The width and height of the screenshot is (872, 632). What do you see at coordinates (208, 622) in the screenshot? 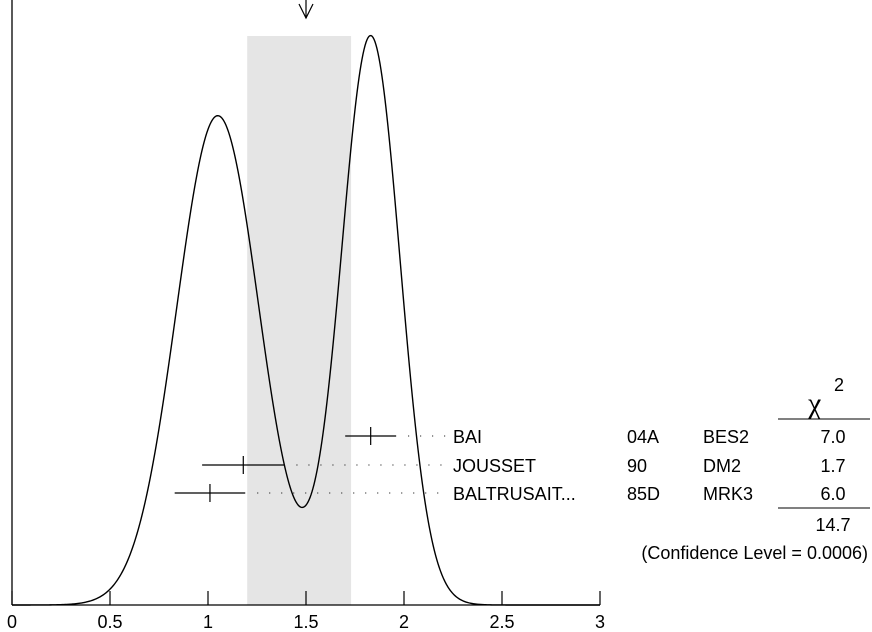
I see `x-tick-label: 1` at bounding box center [208, 622].